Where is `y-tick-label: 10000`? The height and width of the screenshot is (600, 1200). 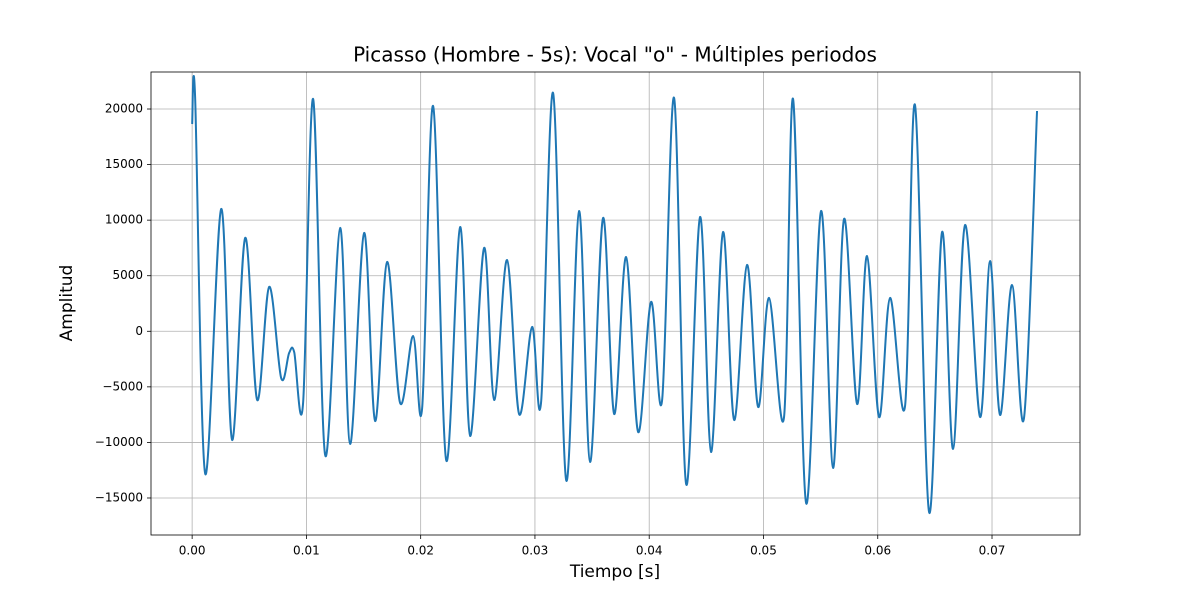 y-tick-label: 10000 is located at coordinates (124, 220).